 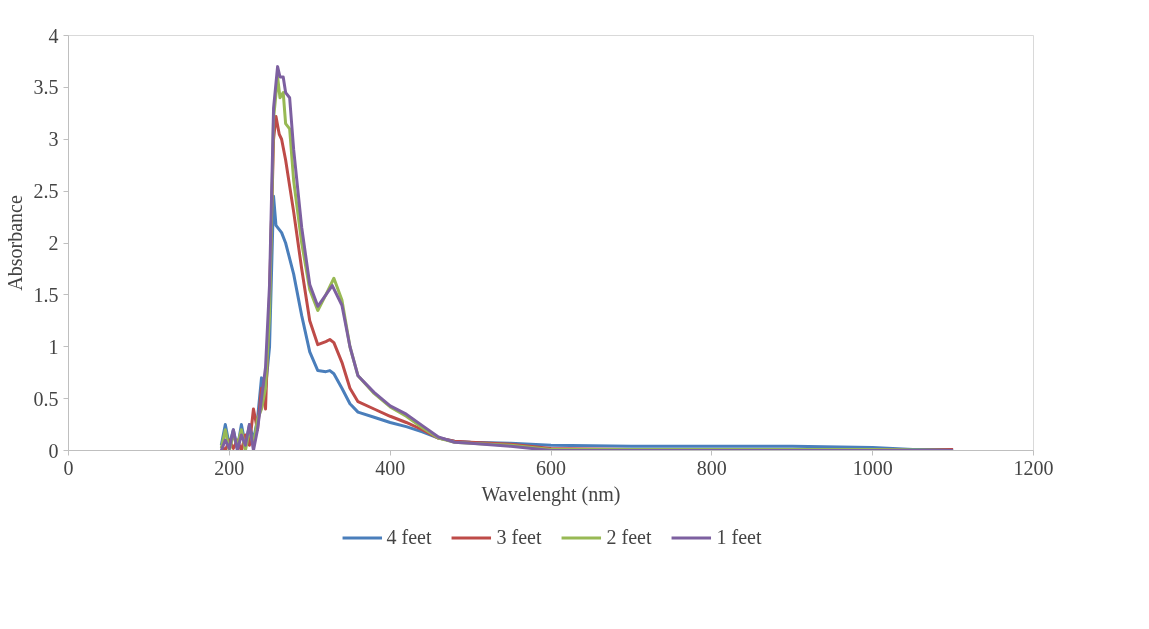 What do you see at coordinates (46, 398) in the screenshot?
I see `y-tick-label: 0.5` at bounding box center [46, 398].